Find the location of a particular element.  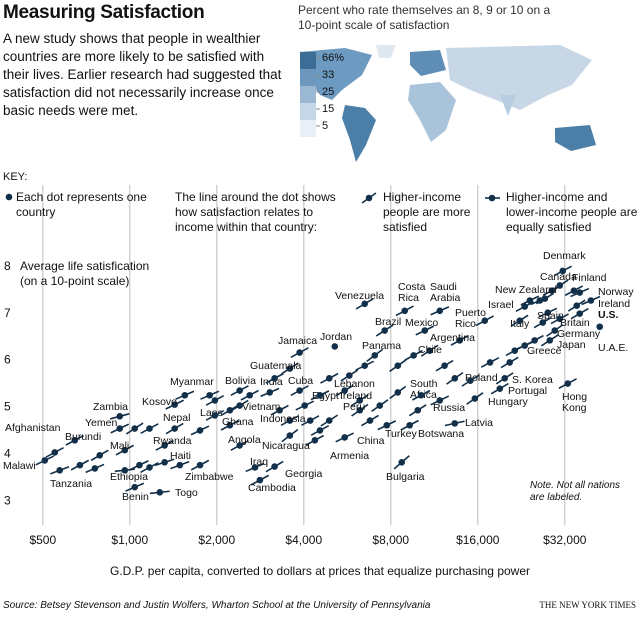

country-label: Myanmar is located at coordinates (192, 382).